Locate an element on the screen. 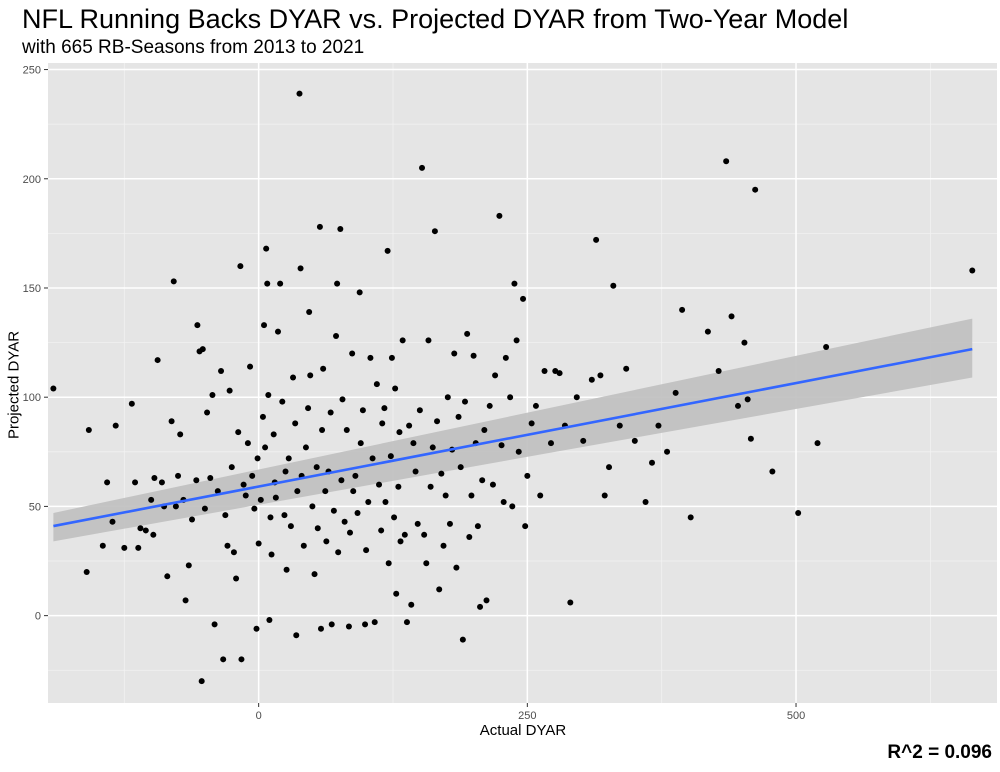 This screenshot has height=772, width=1000. r-squared-annotation: R^2 = 0.096 is located at coordinates (939, 752).